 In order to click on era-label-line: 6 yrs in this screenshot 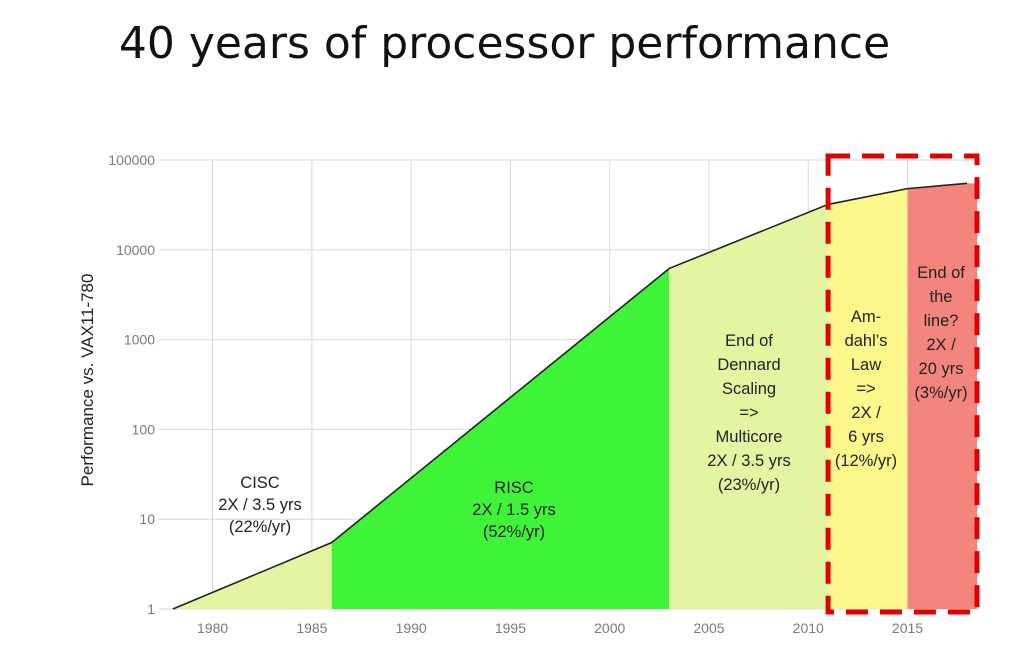, I will do `click(866, 437)`.